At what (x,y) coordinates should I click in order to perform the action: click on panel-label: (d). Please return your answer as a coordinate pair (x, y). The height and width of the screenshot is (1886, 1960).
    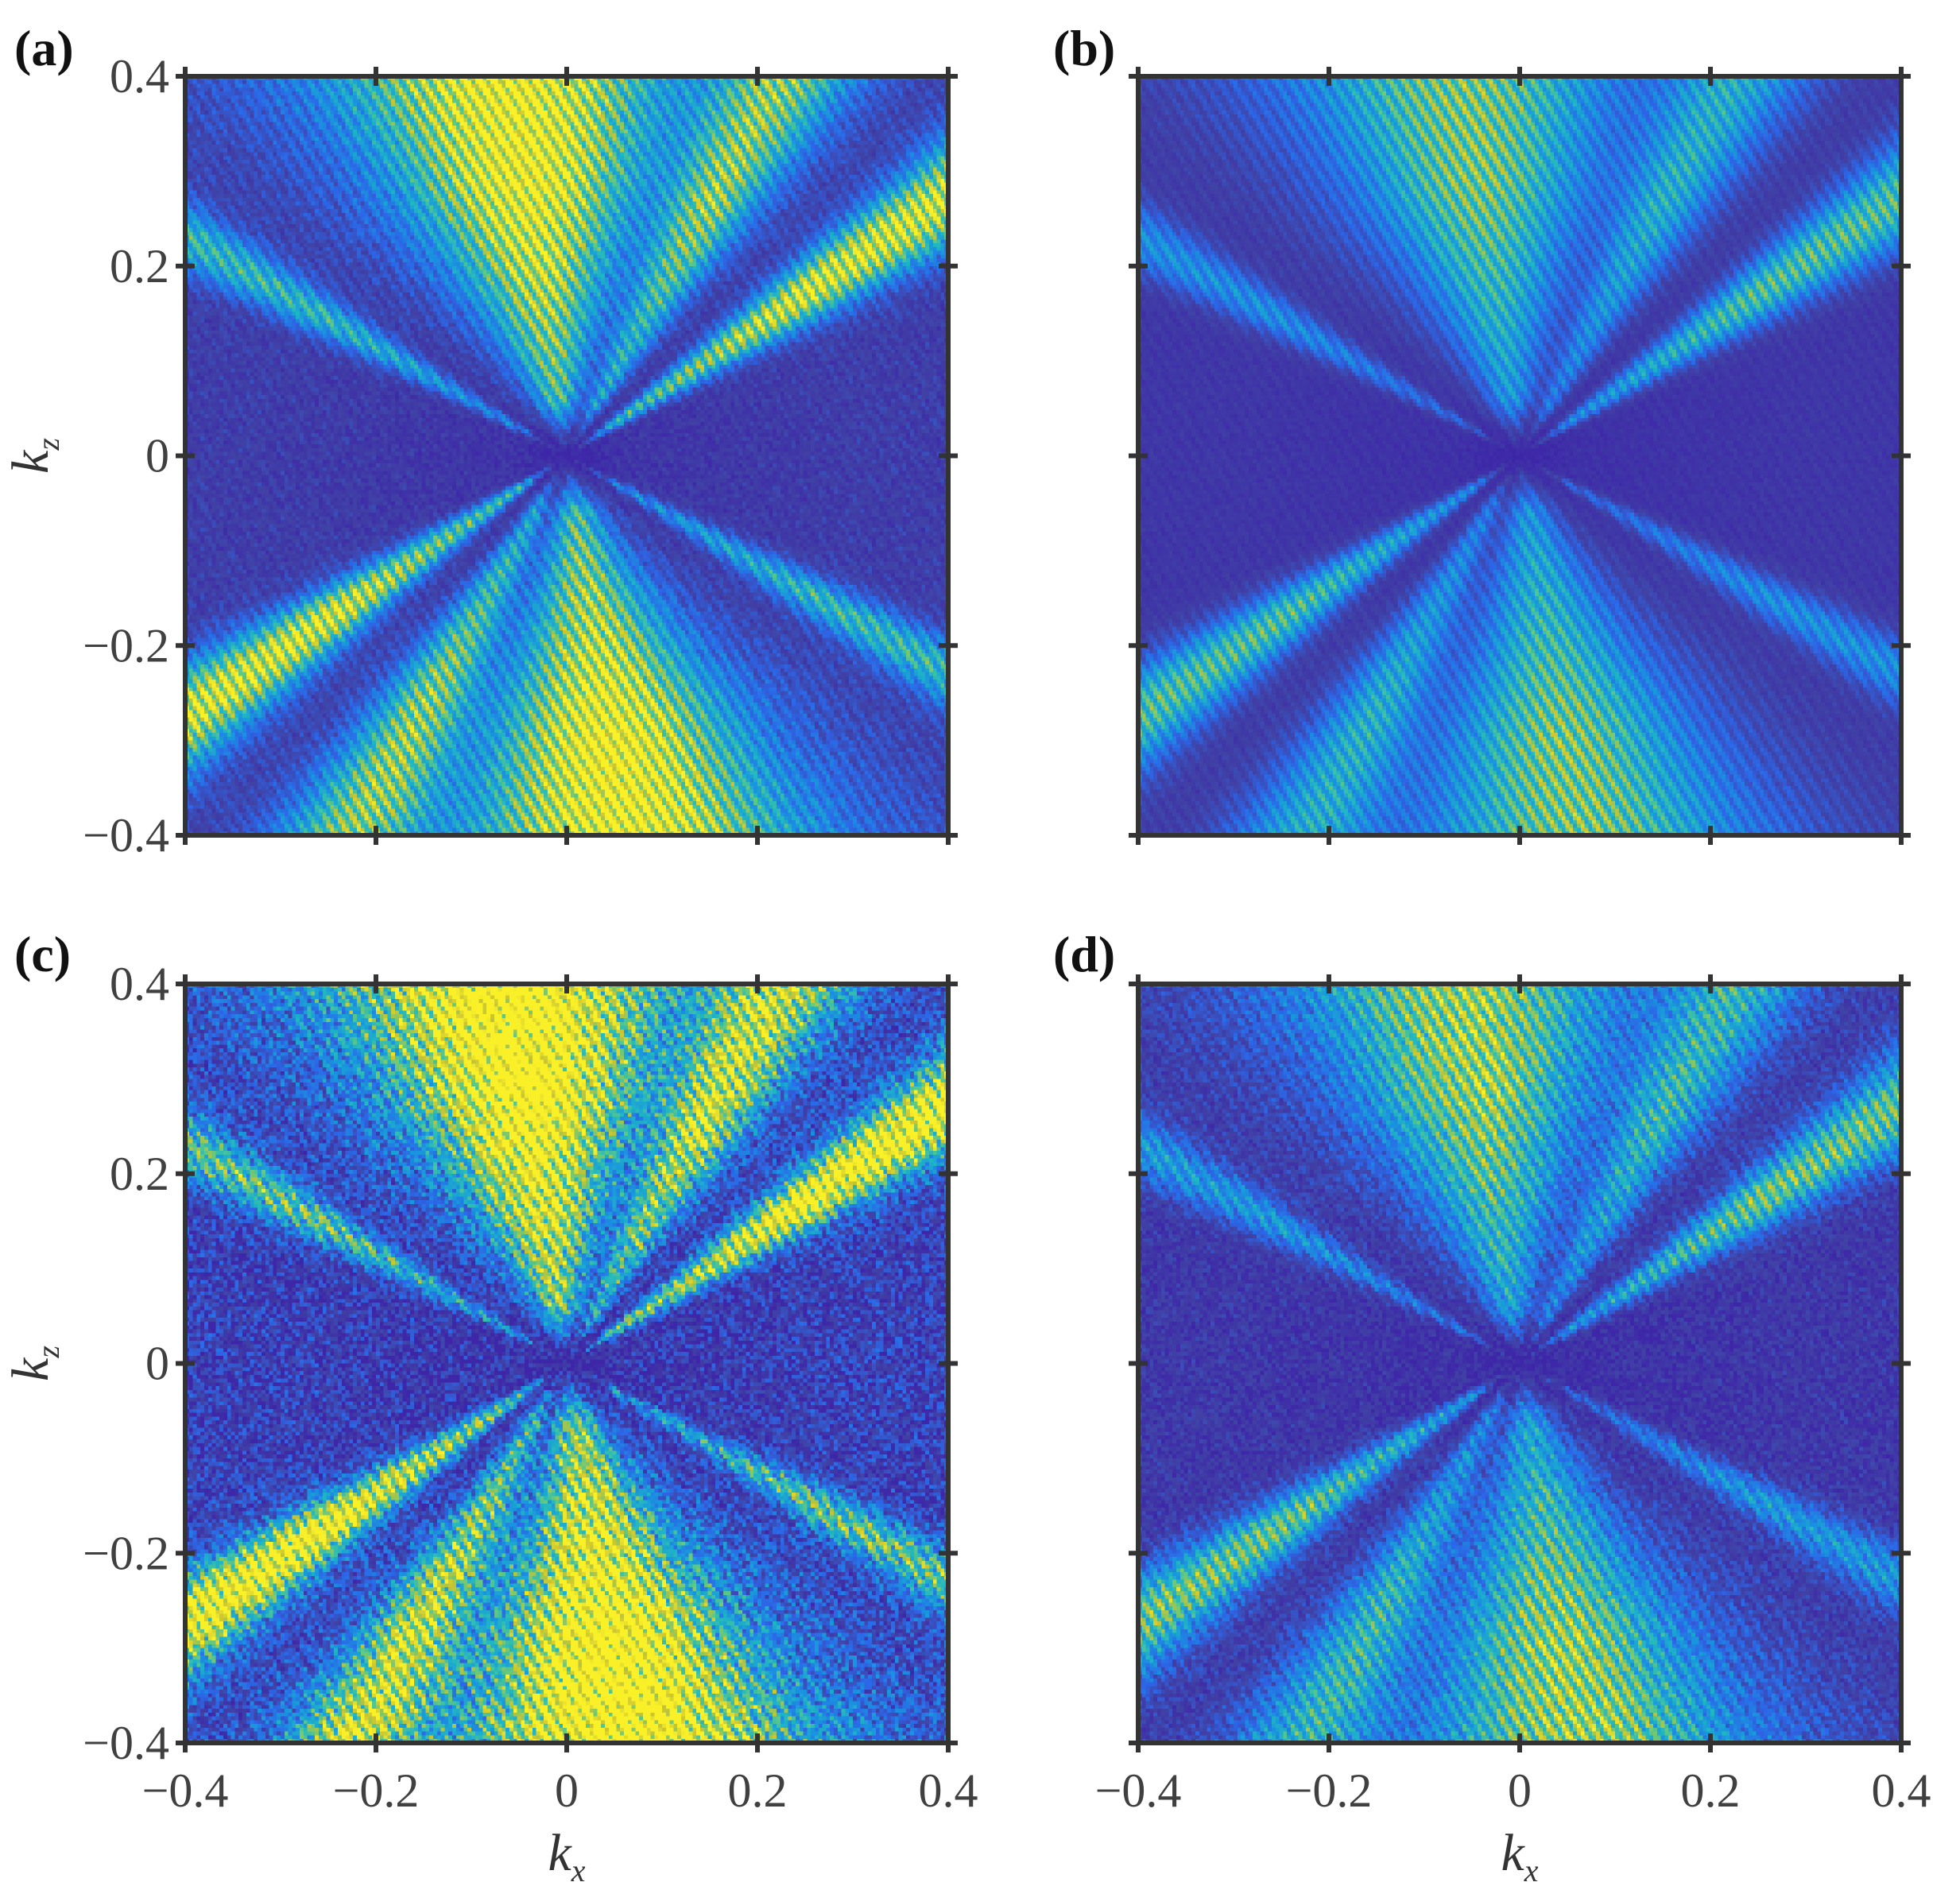
    Looking at the image, I should click on (1084, 954).